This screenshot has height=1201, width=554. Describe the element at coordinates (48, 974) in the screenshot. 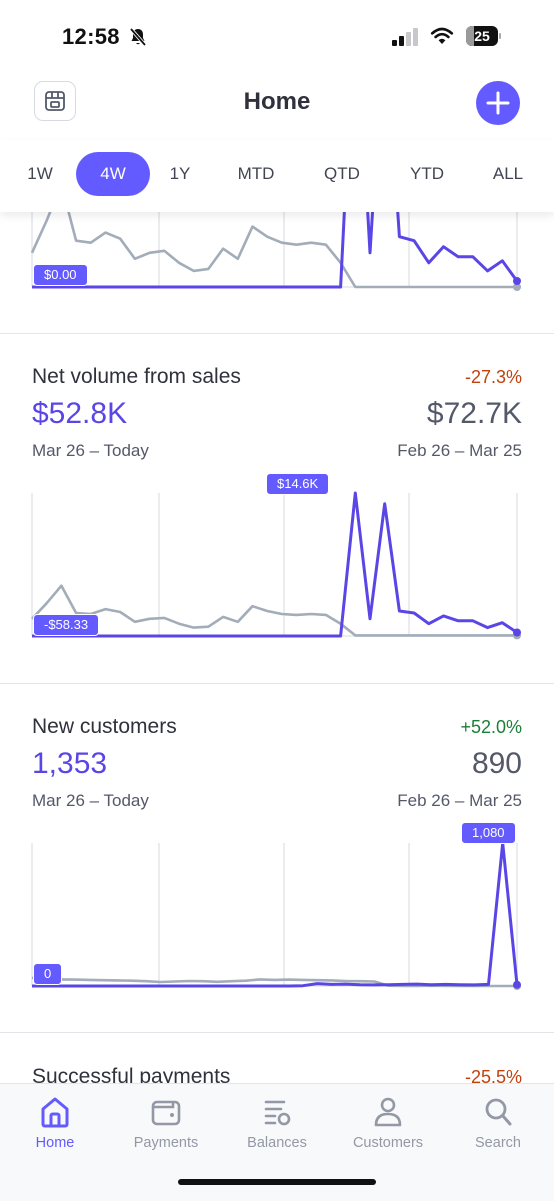

I see `card2-min-label: 0` at that location.